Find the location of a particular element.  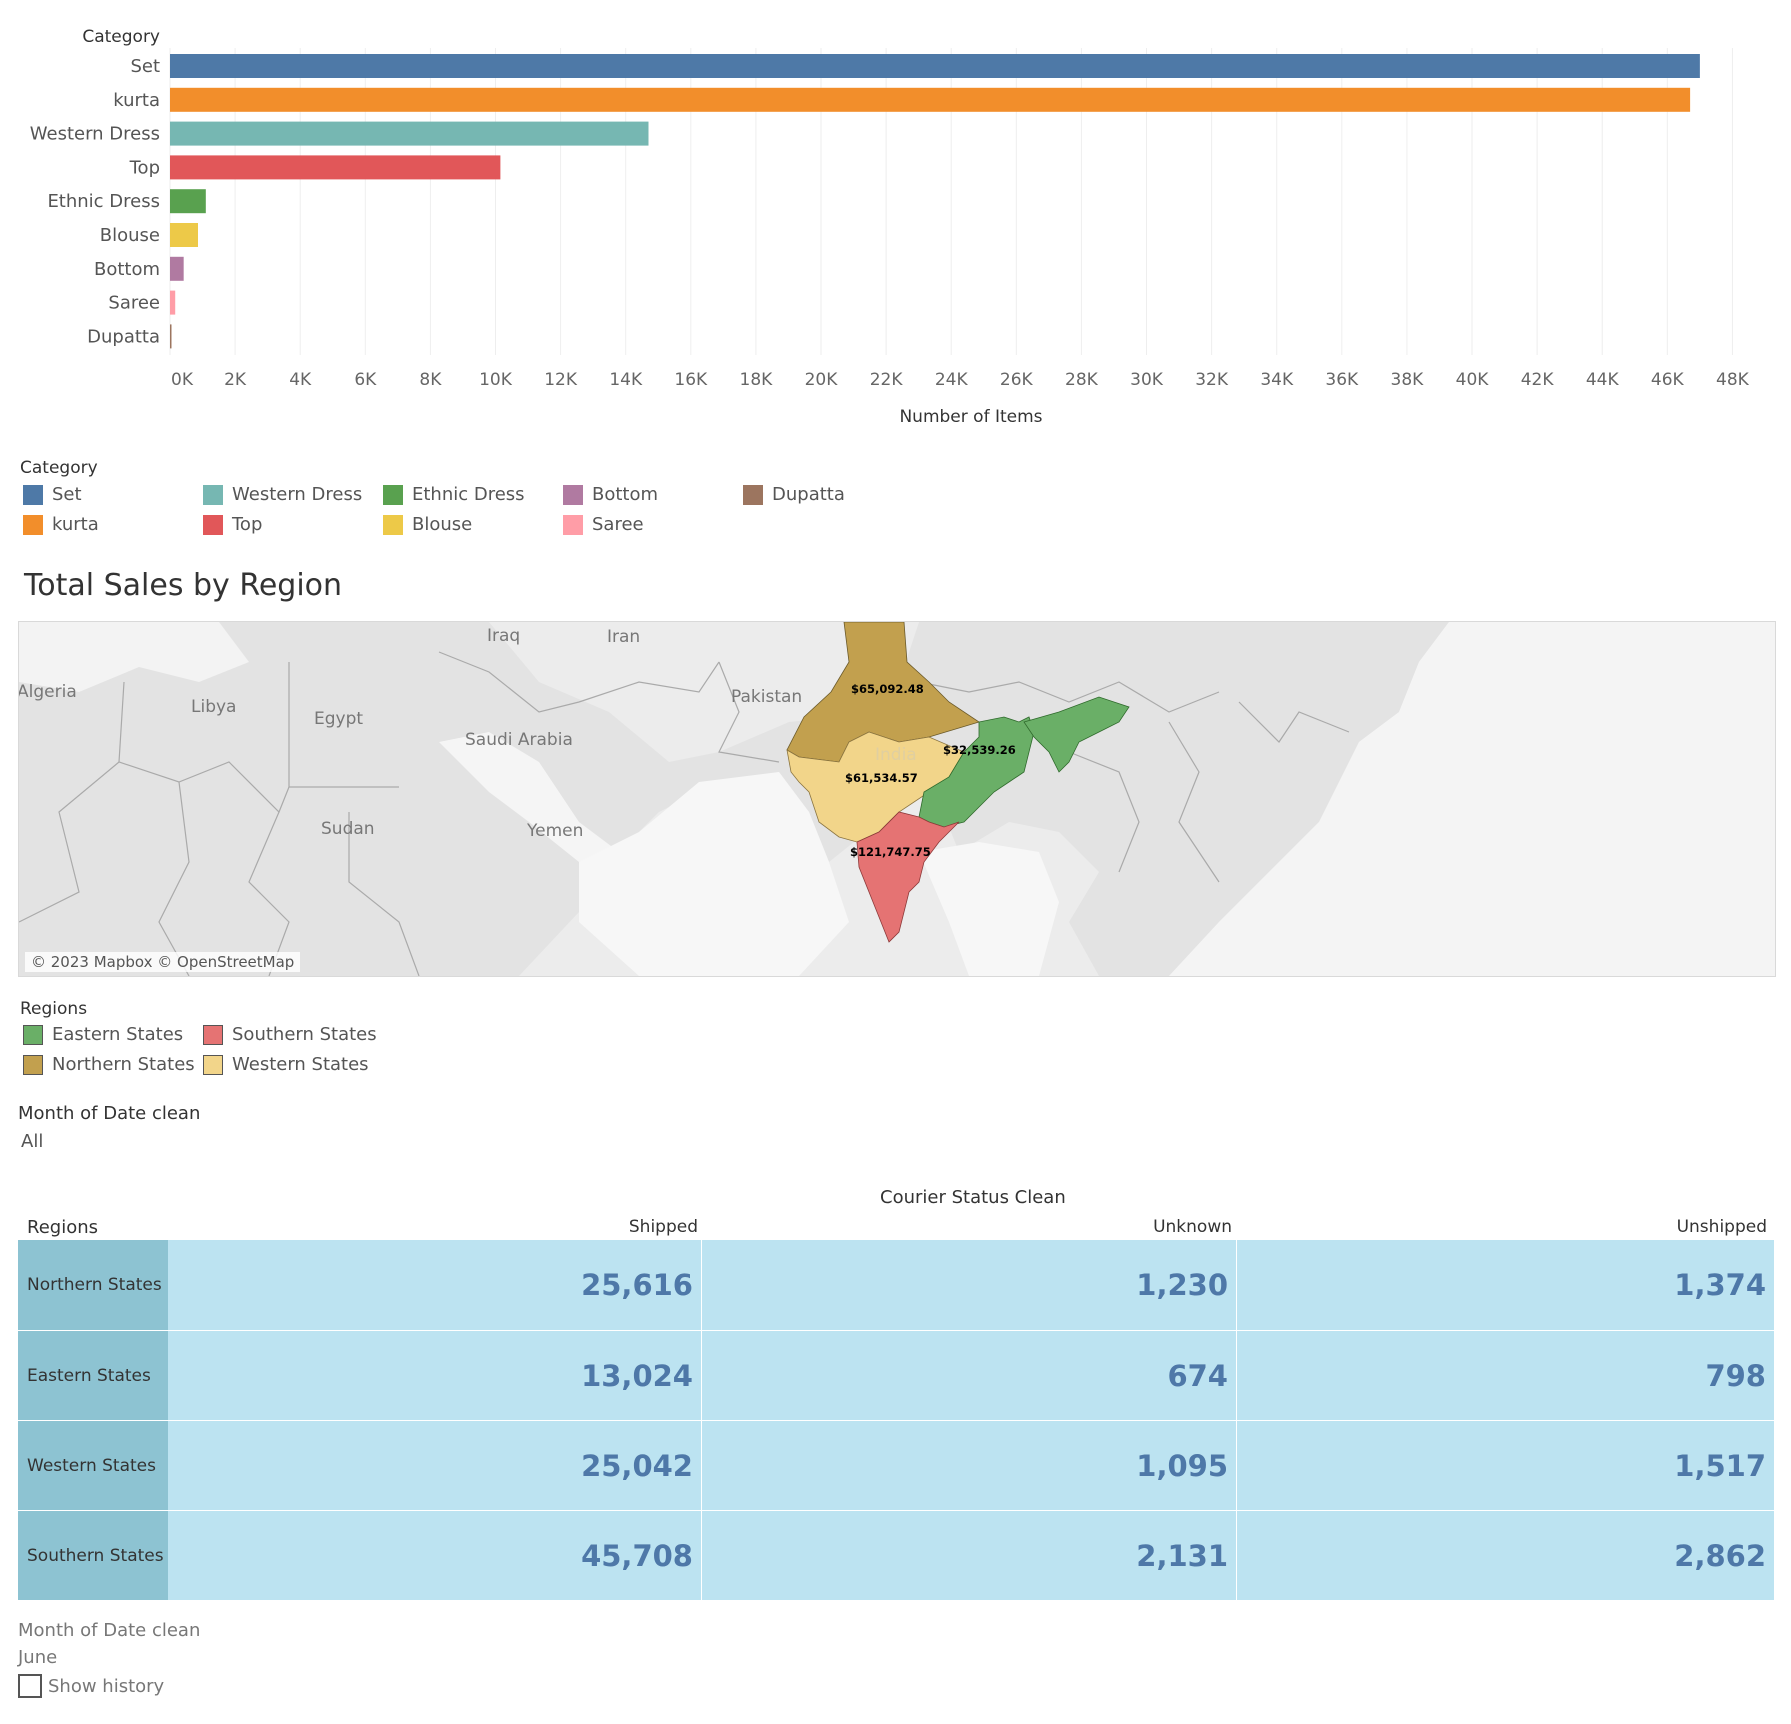

category-label: Bottom is located at coordinates (127, 269).